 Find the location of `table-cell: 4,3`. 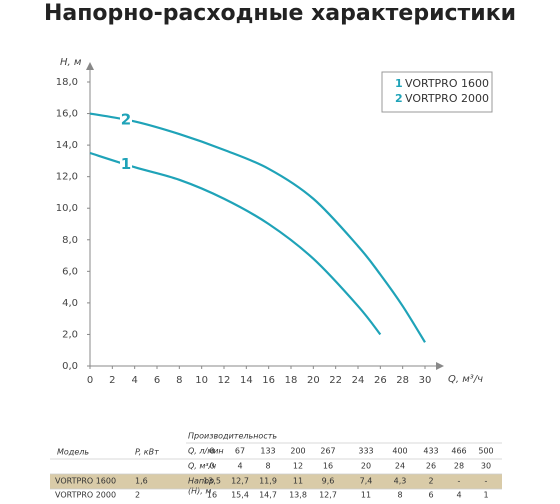

table-cell: 4,3 is located at coordinates (400, 481).